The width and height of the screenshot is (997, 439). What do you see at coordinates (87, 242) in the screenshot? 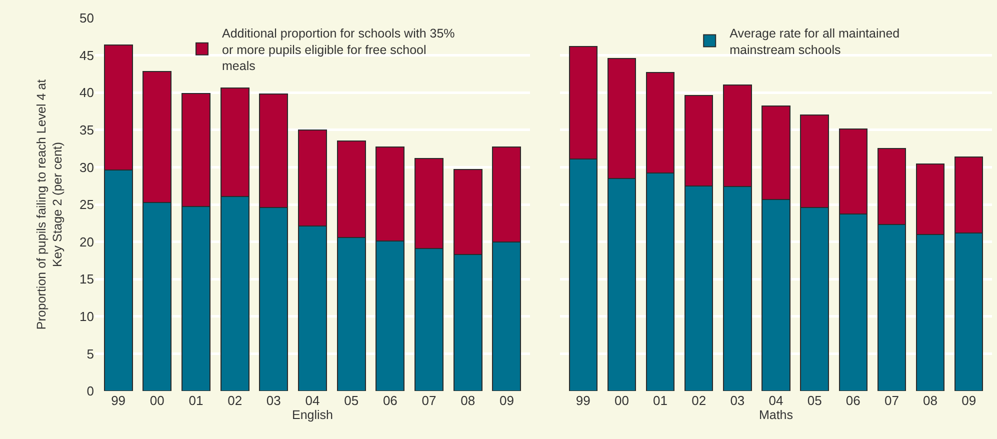
I see `y-tick-label: 20` at bounding box center [87, 242].